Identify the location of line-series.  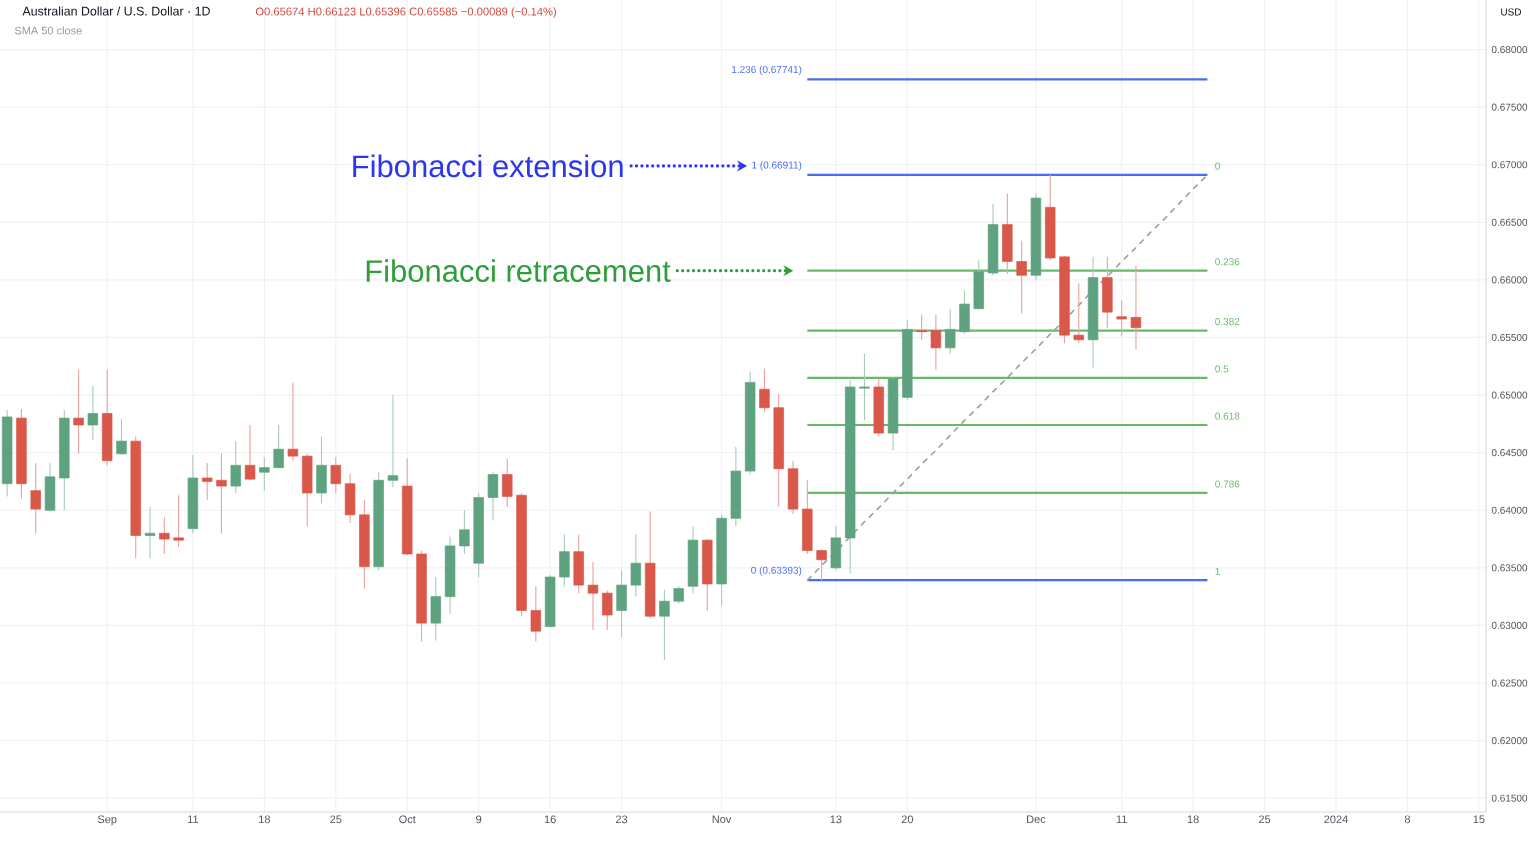
(1007, 378).